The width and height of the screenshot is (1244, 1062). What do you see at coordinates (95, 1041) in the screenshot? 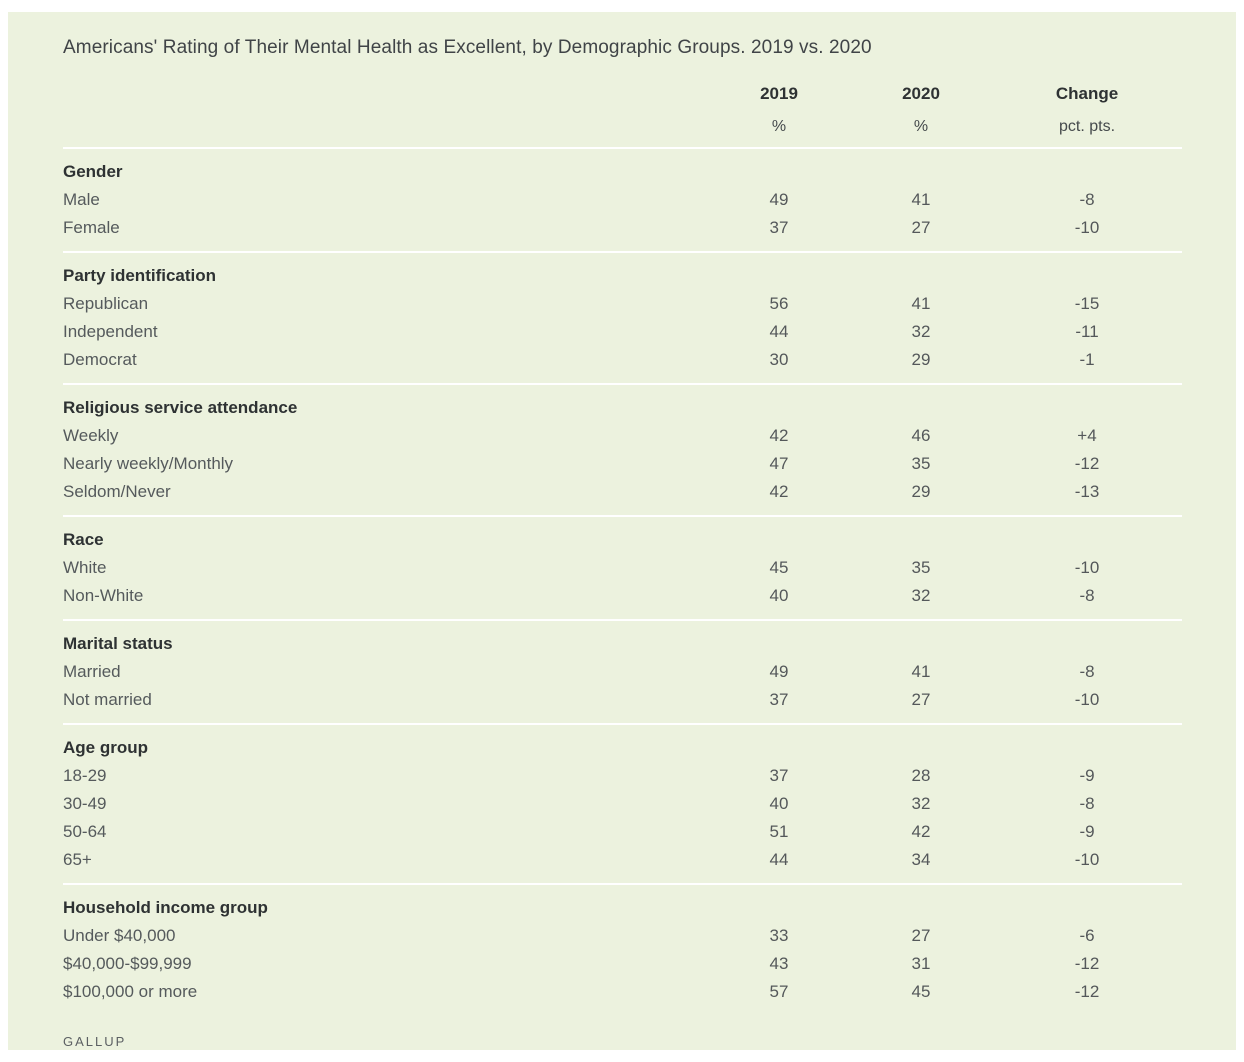
I see `source-label: GALLUP` at bounding box center [95, 1041].